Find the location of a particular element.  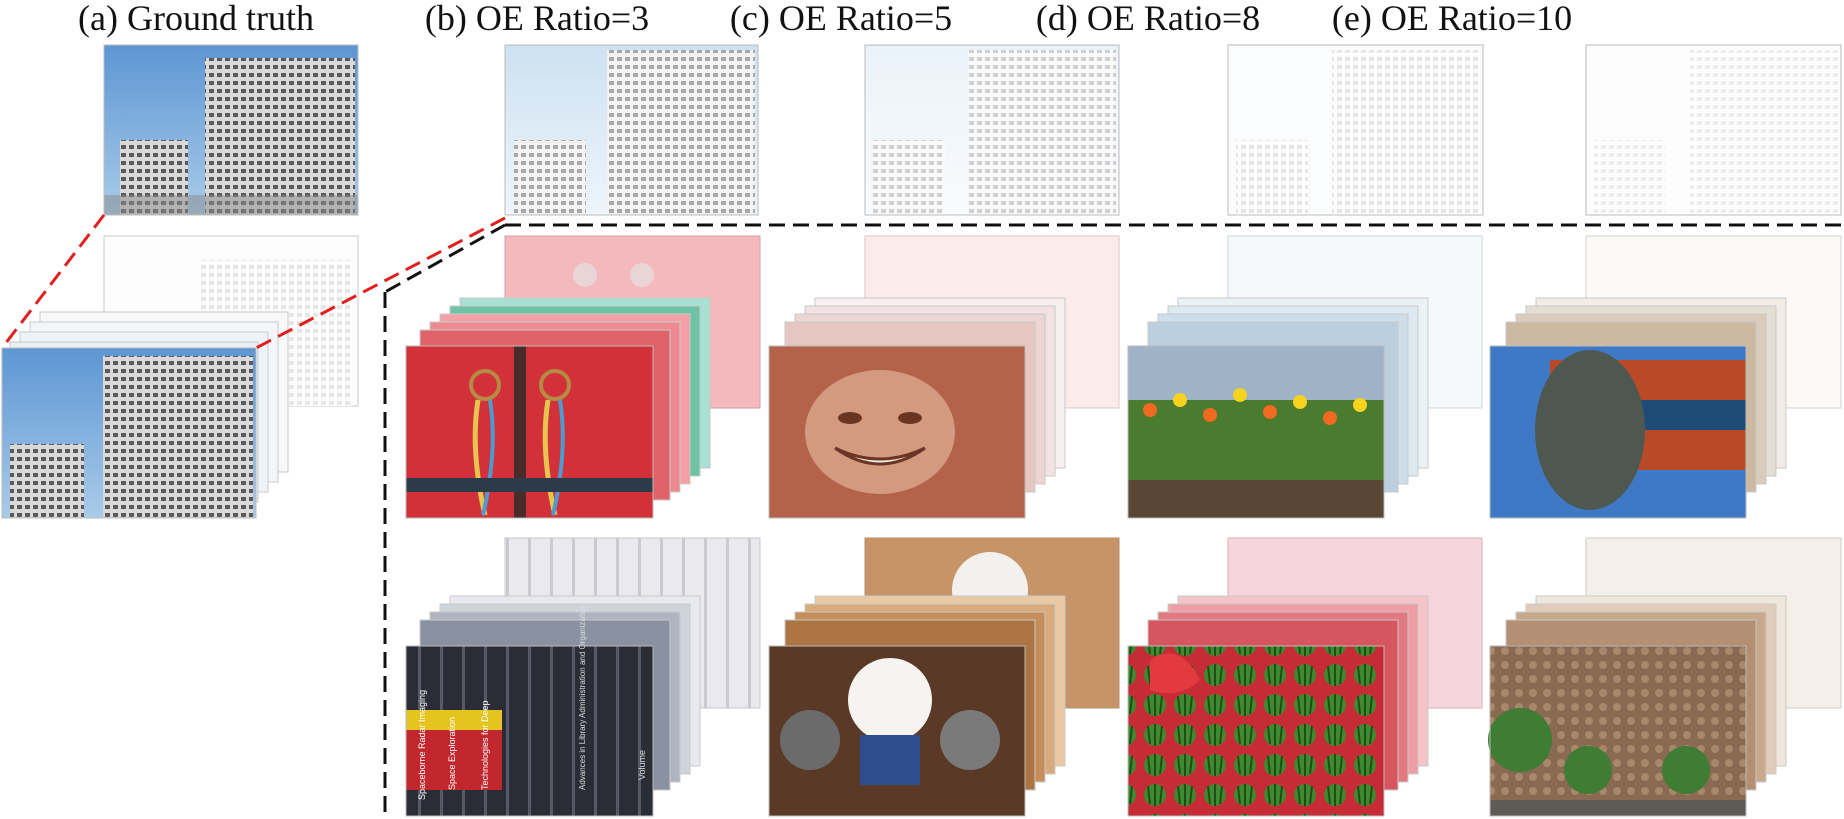

melon-stack is located at coordinates (1305, 677).